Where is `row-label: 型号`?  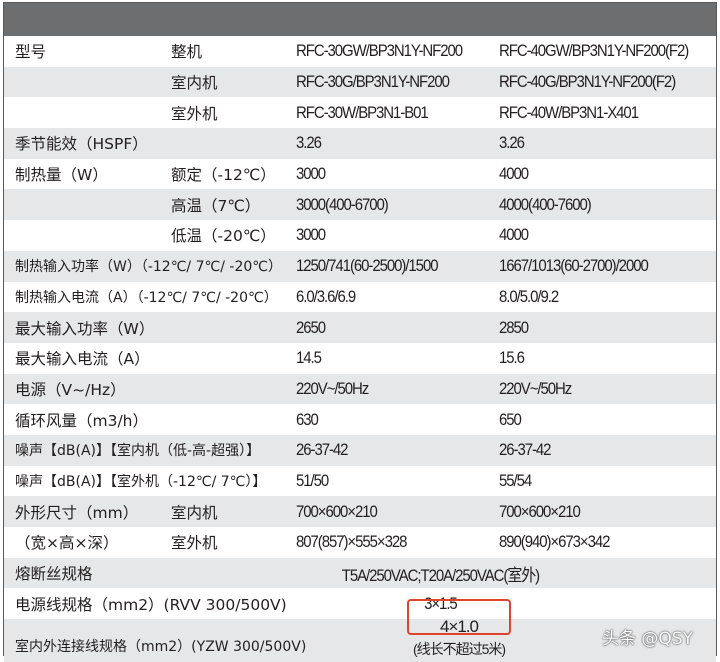 row-label: 型号 is located at coordinates (31, 52).